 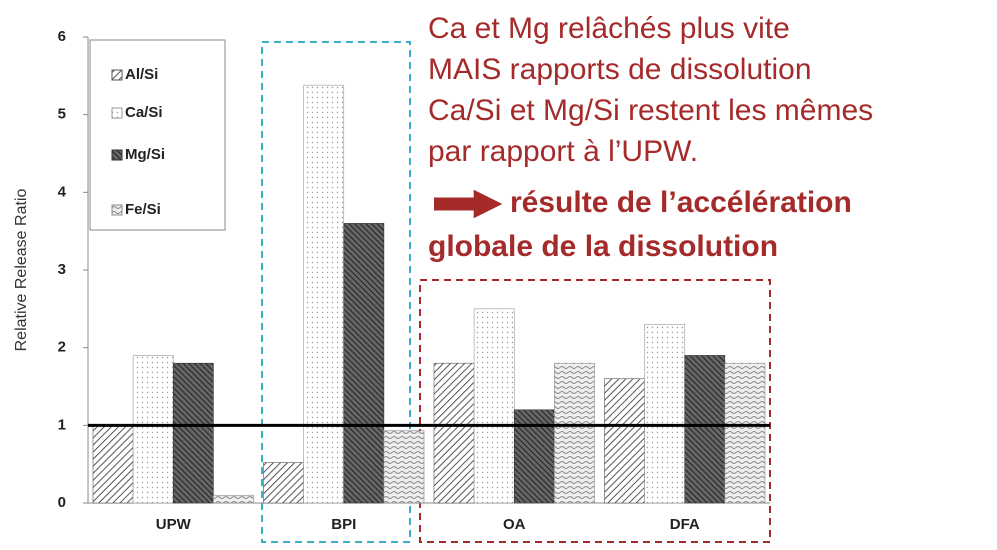 What do you see at coordinates (609, 28) in the screenshot?
I see `annotation-line: Ca et Mg relâchés plus vite` at bounding box center [609, 28].